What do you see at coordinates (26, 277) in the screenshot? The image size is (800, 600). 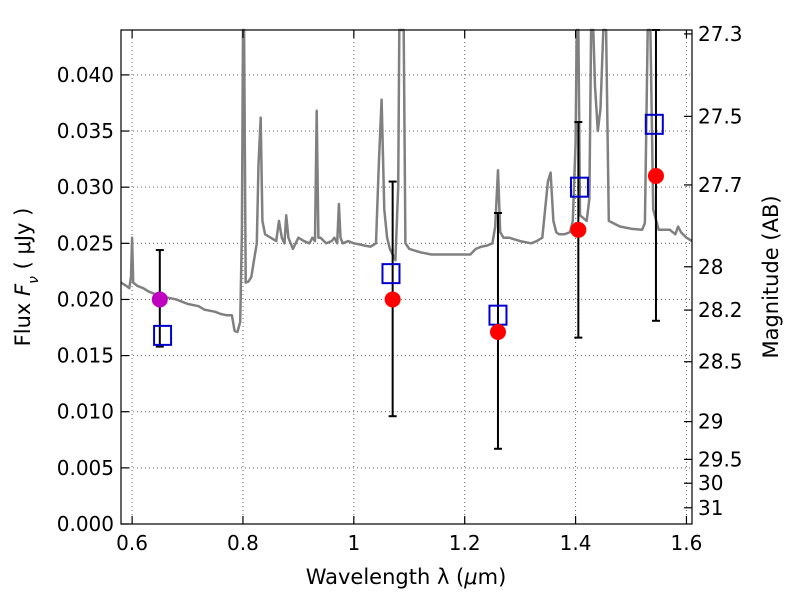 I see `y-axis-label: Flux Fν ( μJy )` at bounding box center [26, 277].